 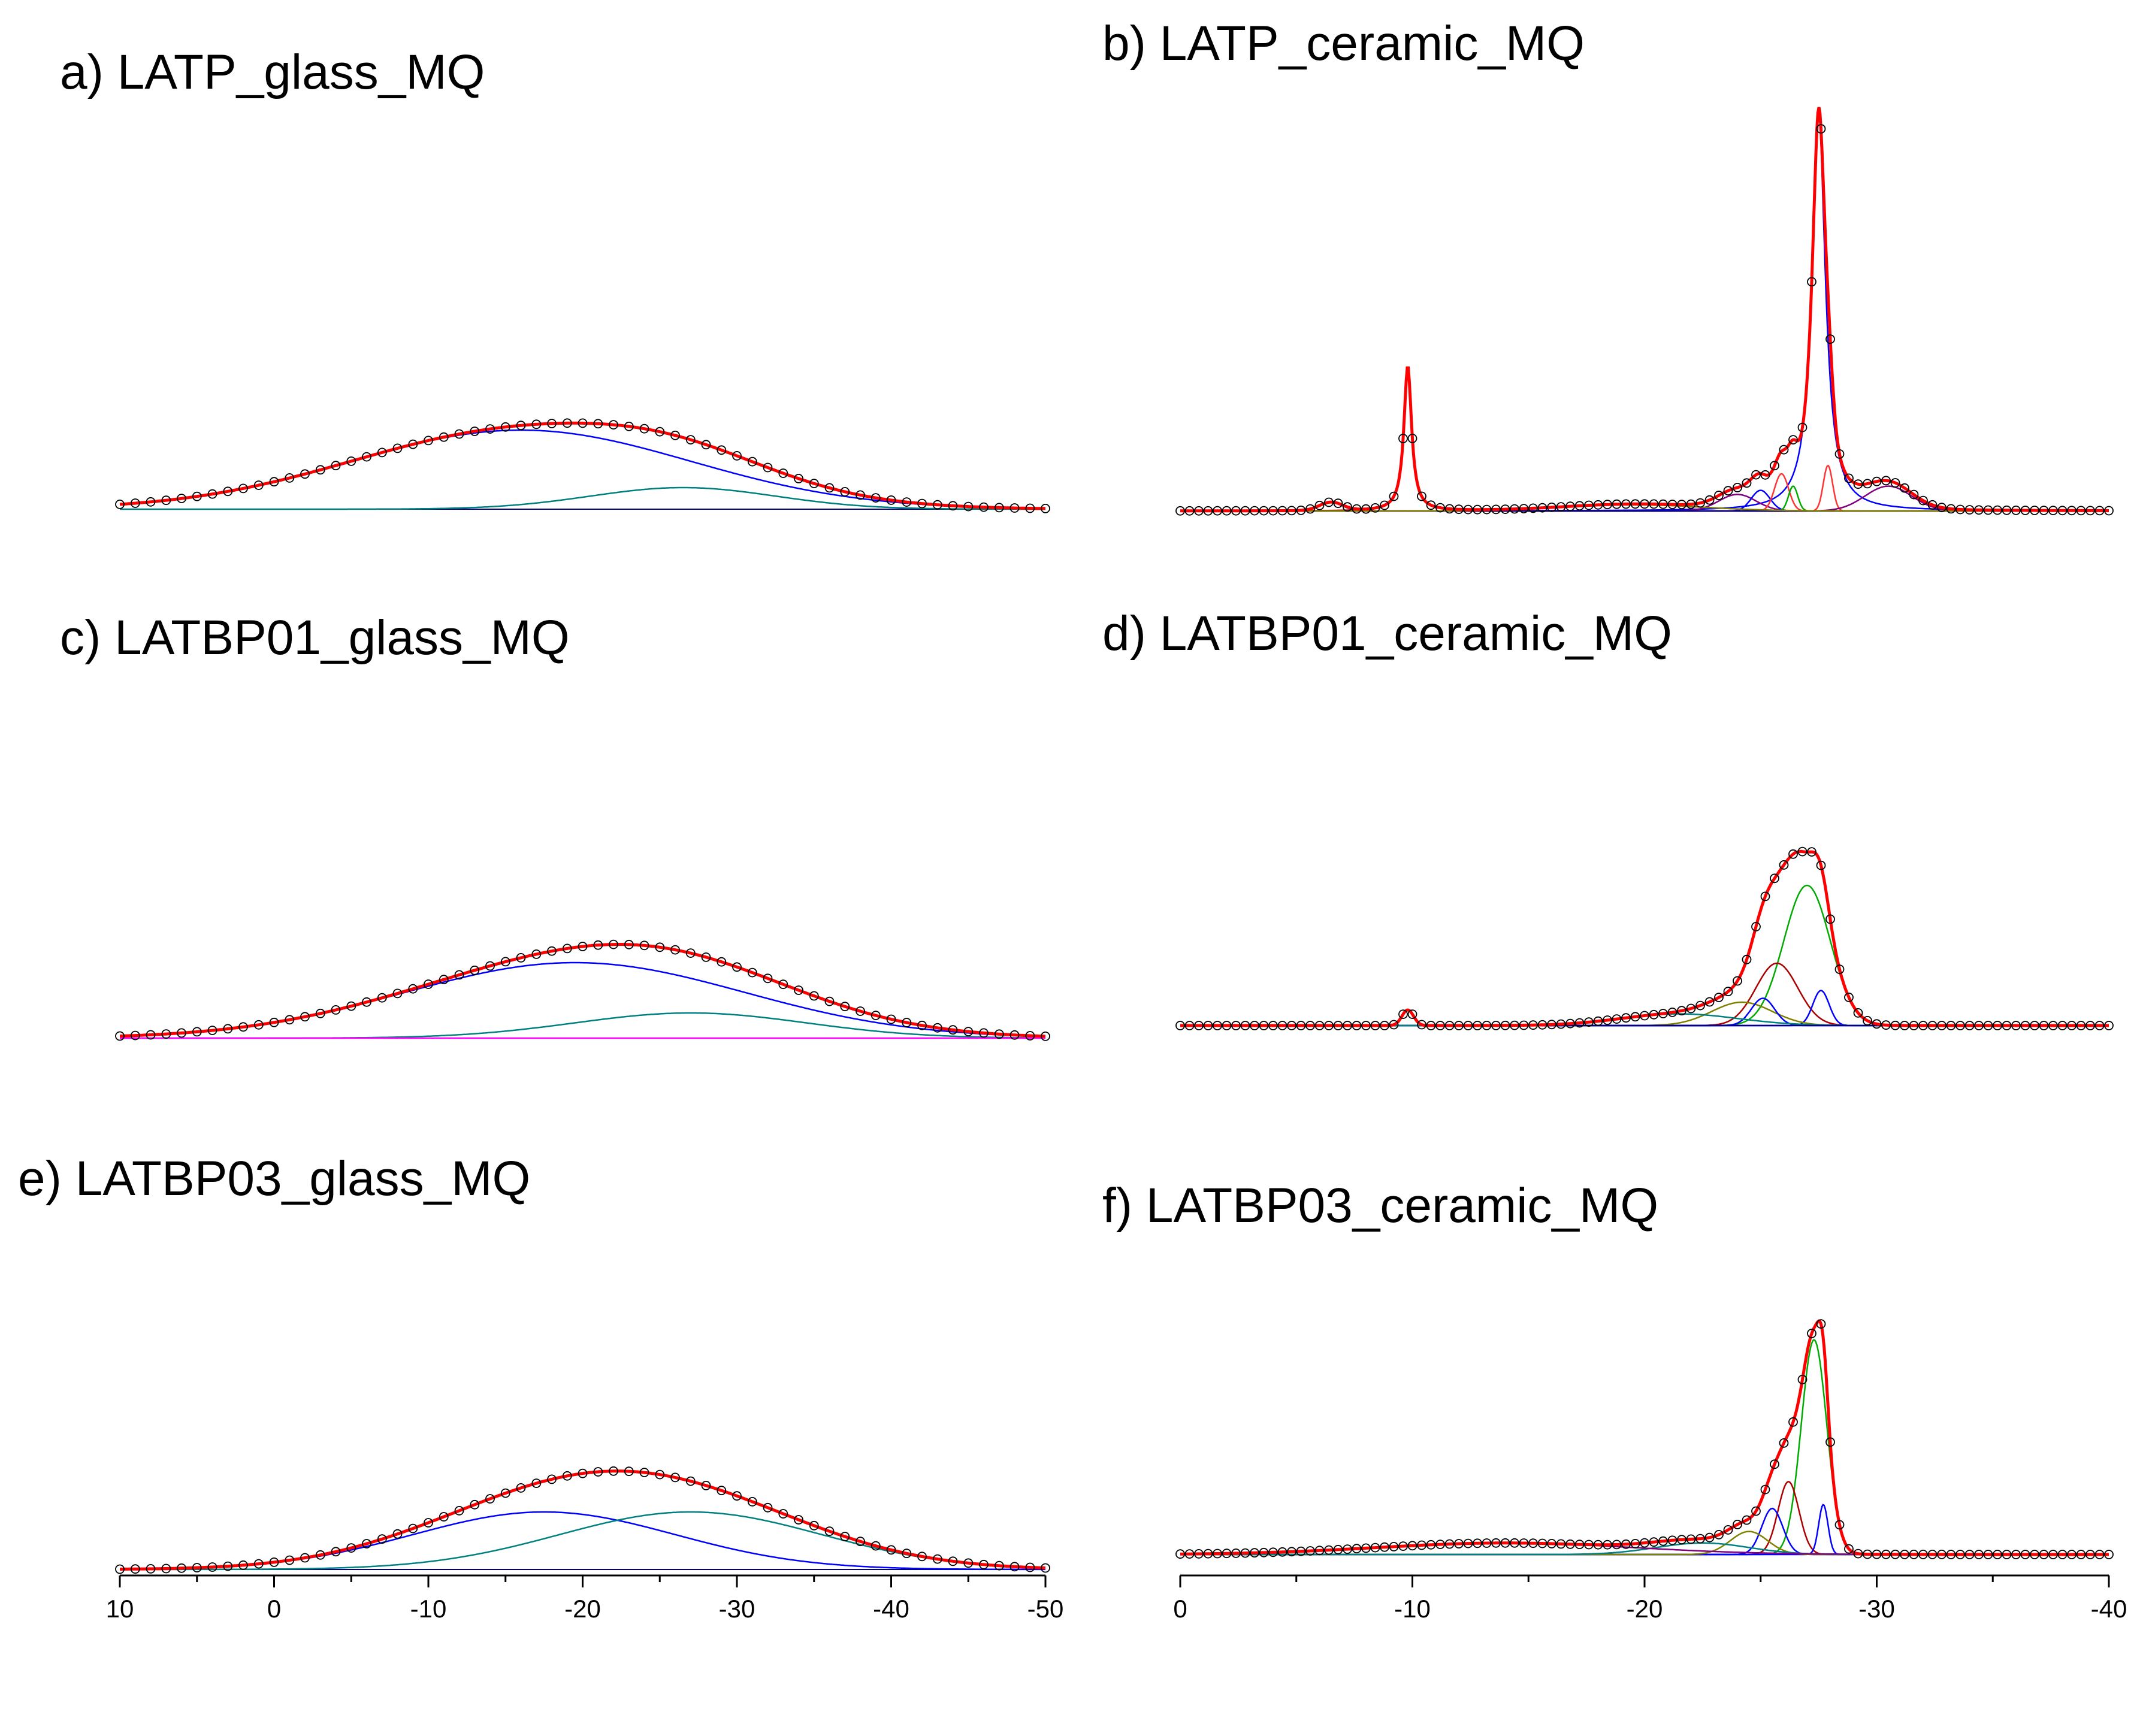 I want to click on panel-b: b) LATP_ceramic_MQ, so click(x=1608, y=266).